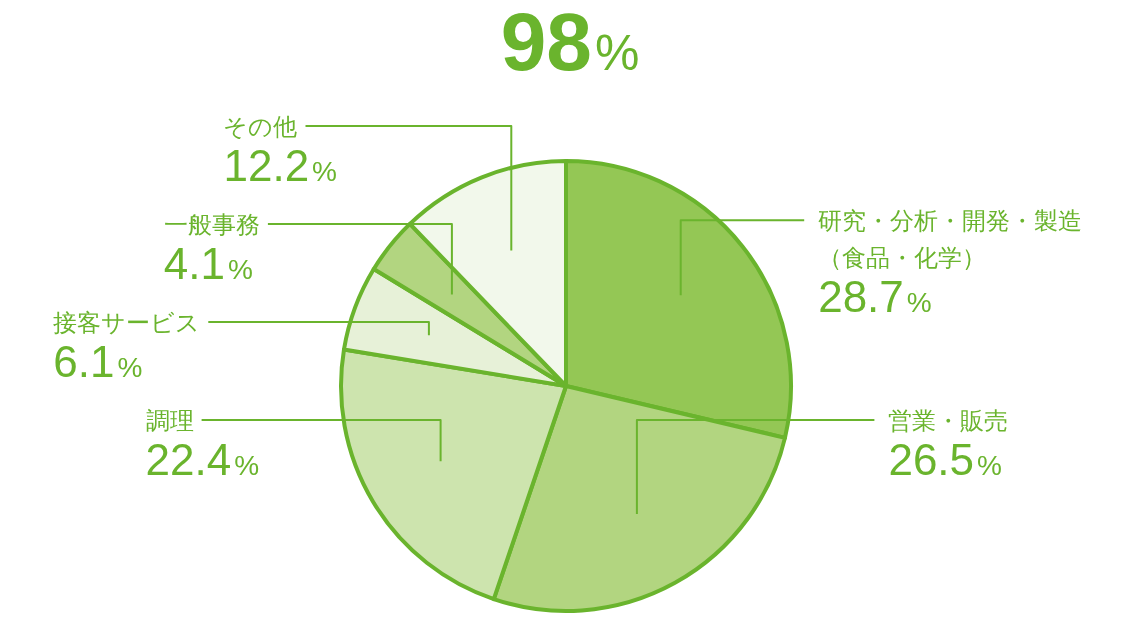  Describe the element at coordinates (98, 361) in the screenshot. I see `data-label: 6.1%` at that location.